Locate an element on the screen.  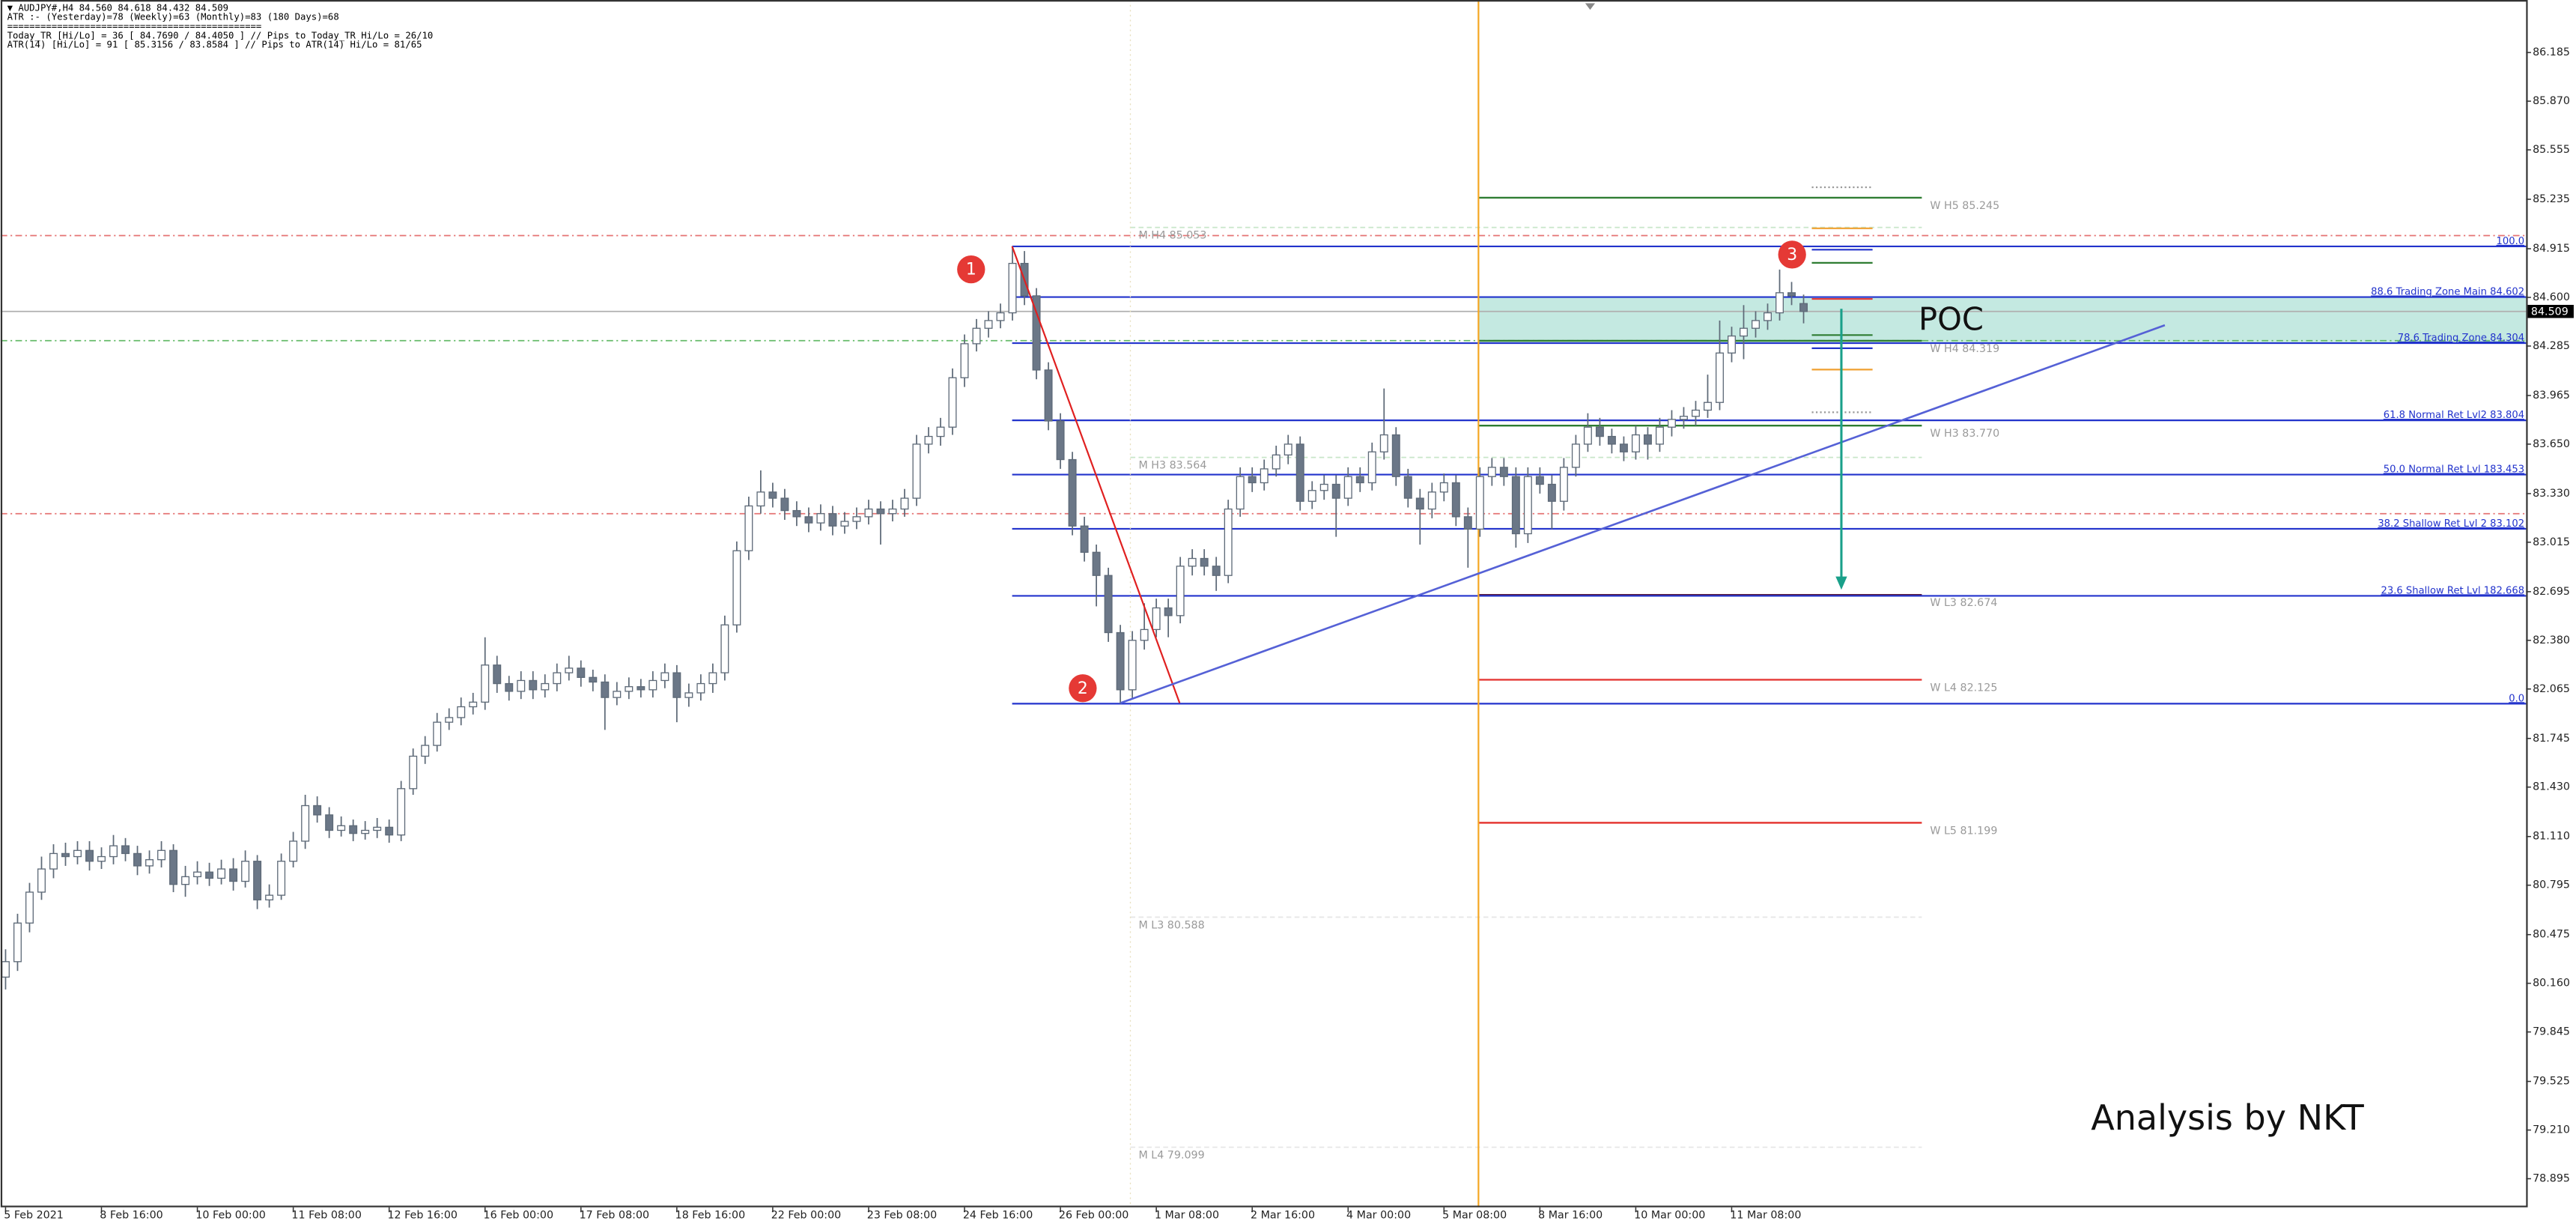
pivot-label: W L4 82.125 is located at coordinates (1963, 688).